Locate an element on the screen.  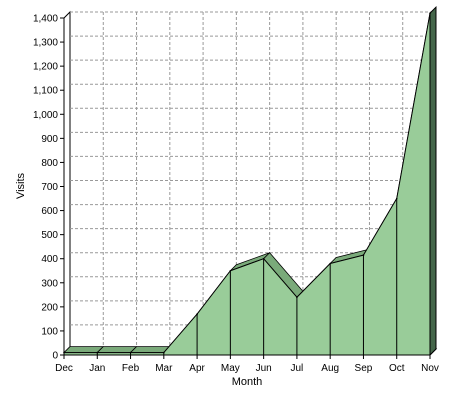
x-tick-label: Aug is located at coordinates (330, 368).